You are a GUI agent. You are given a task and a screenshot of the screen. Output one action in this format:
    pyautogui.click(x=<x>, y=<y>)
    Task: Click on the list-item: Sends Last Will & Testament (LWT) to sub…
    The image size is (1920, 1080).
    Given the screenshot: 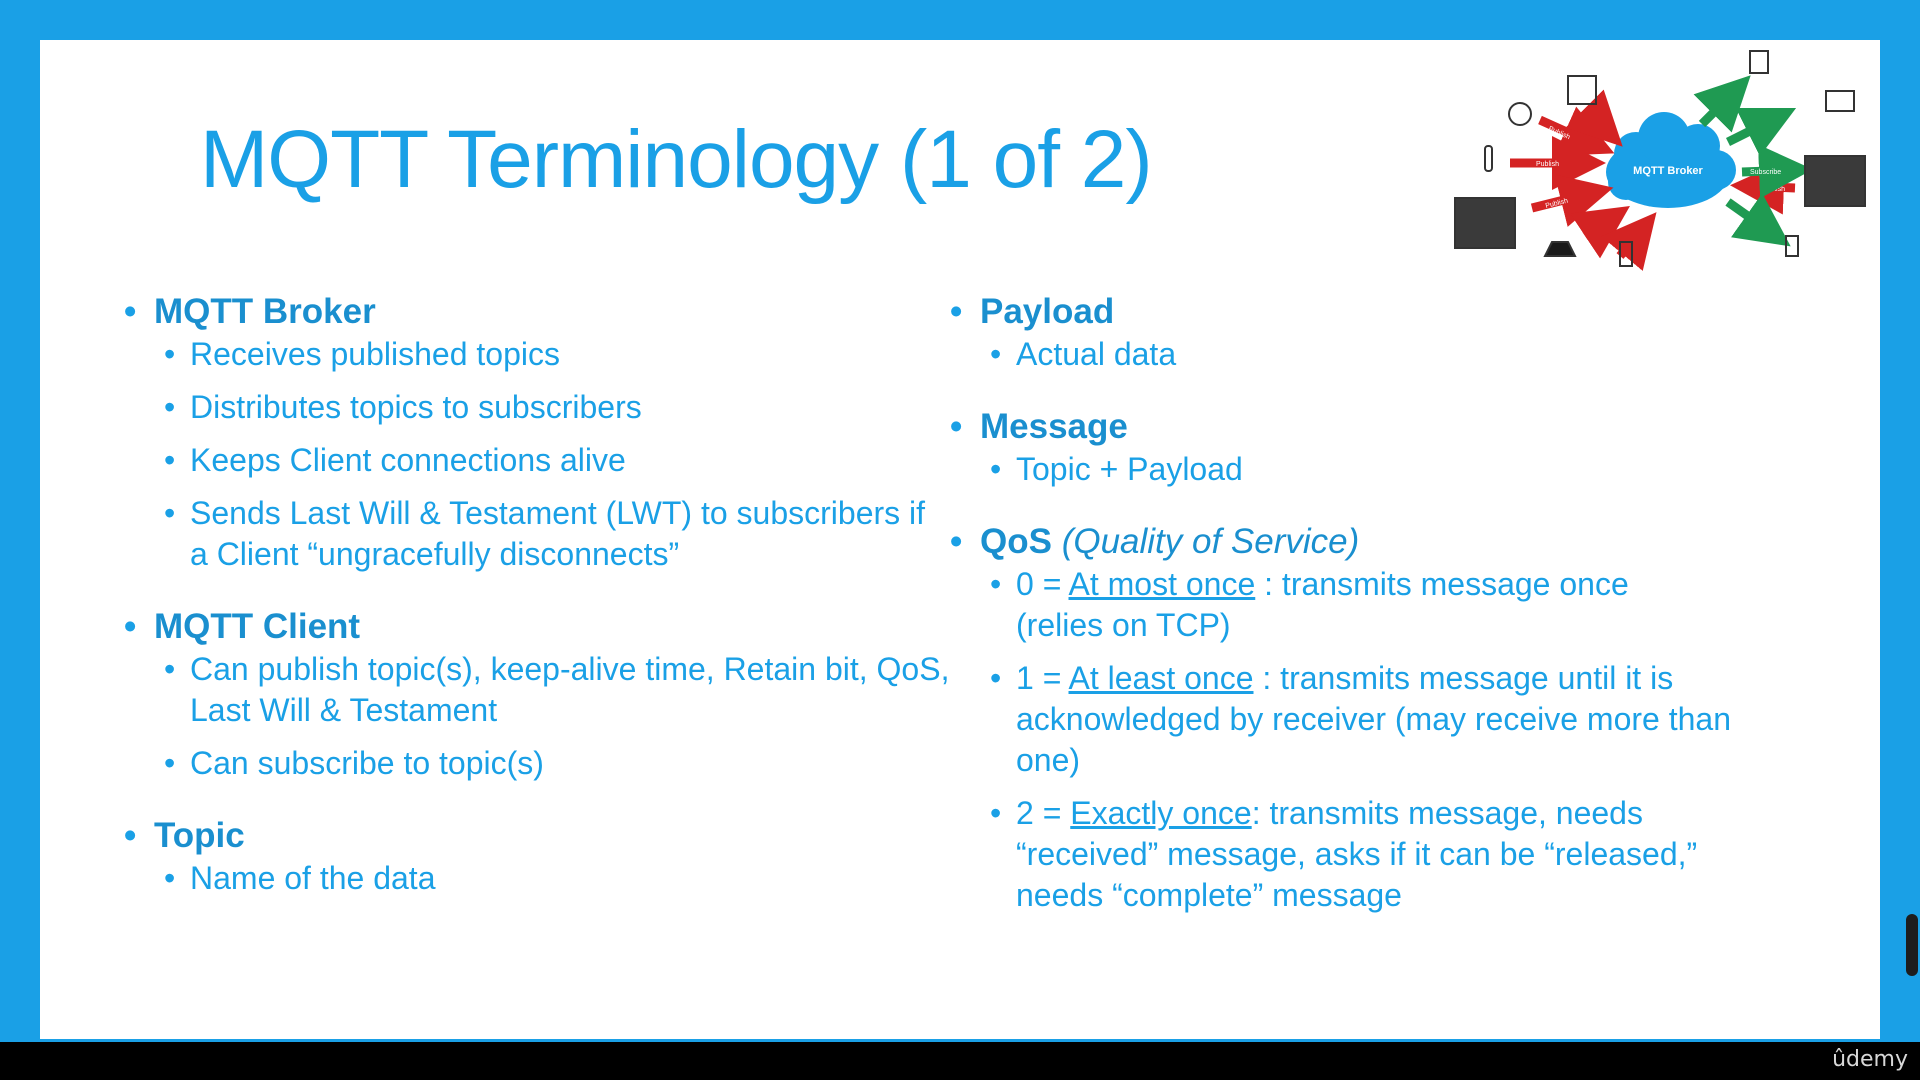 What is the action you would take?
    pyautogui.click(x=537, y=534)
    